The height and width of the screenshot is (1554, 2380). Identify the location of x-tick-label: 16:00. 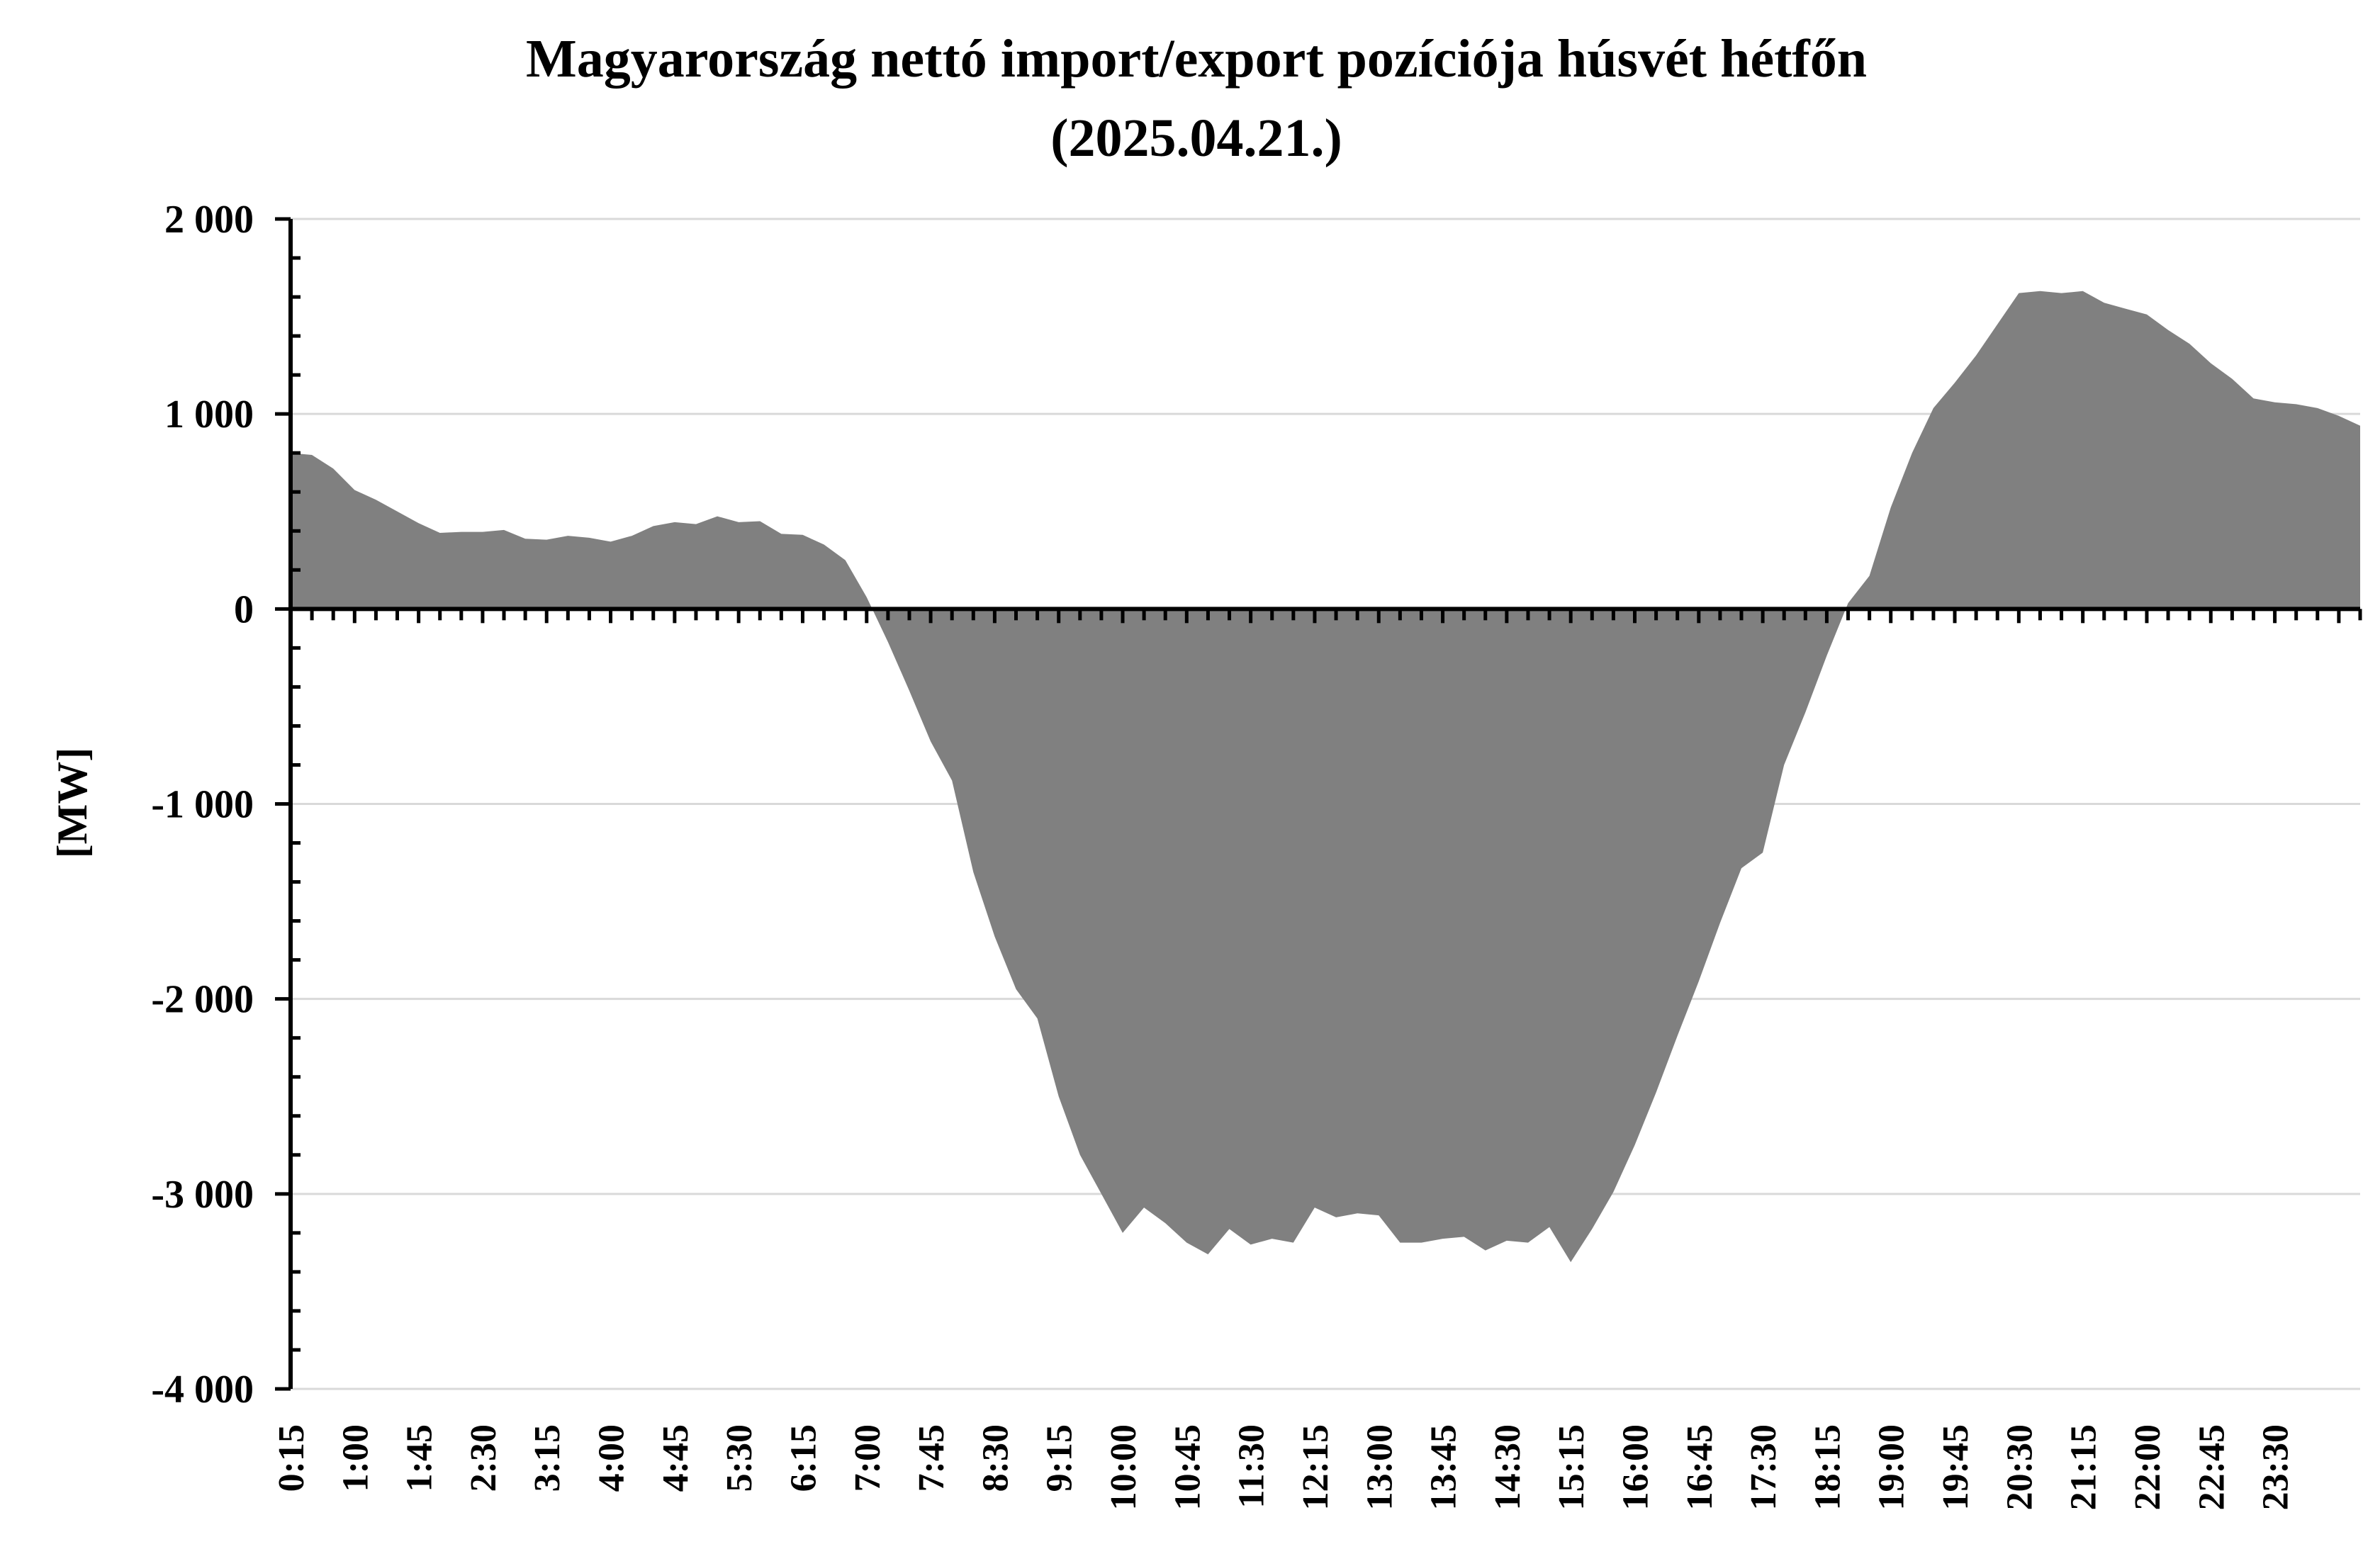
(1636, 1467).